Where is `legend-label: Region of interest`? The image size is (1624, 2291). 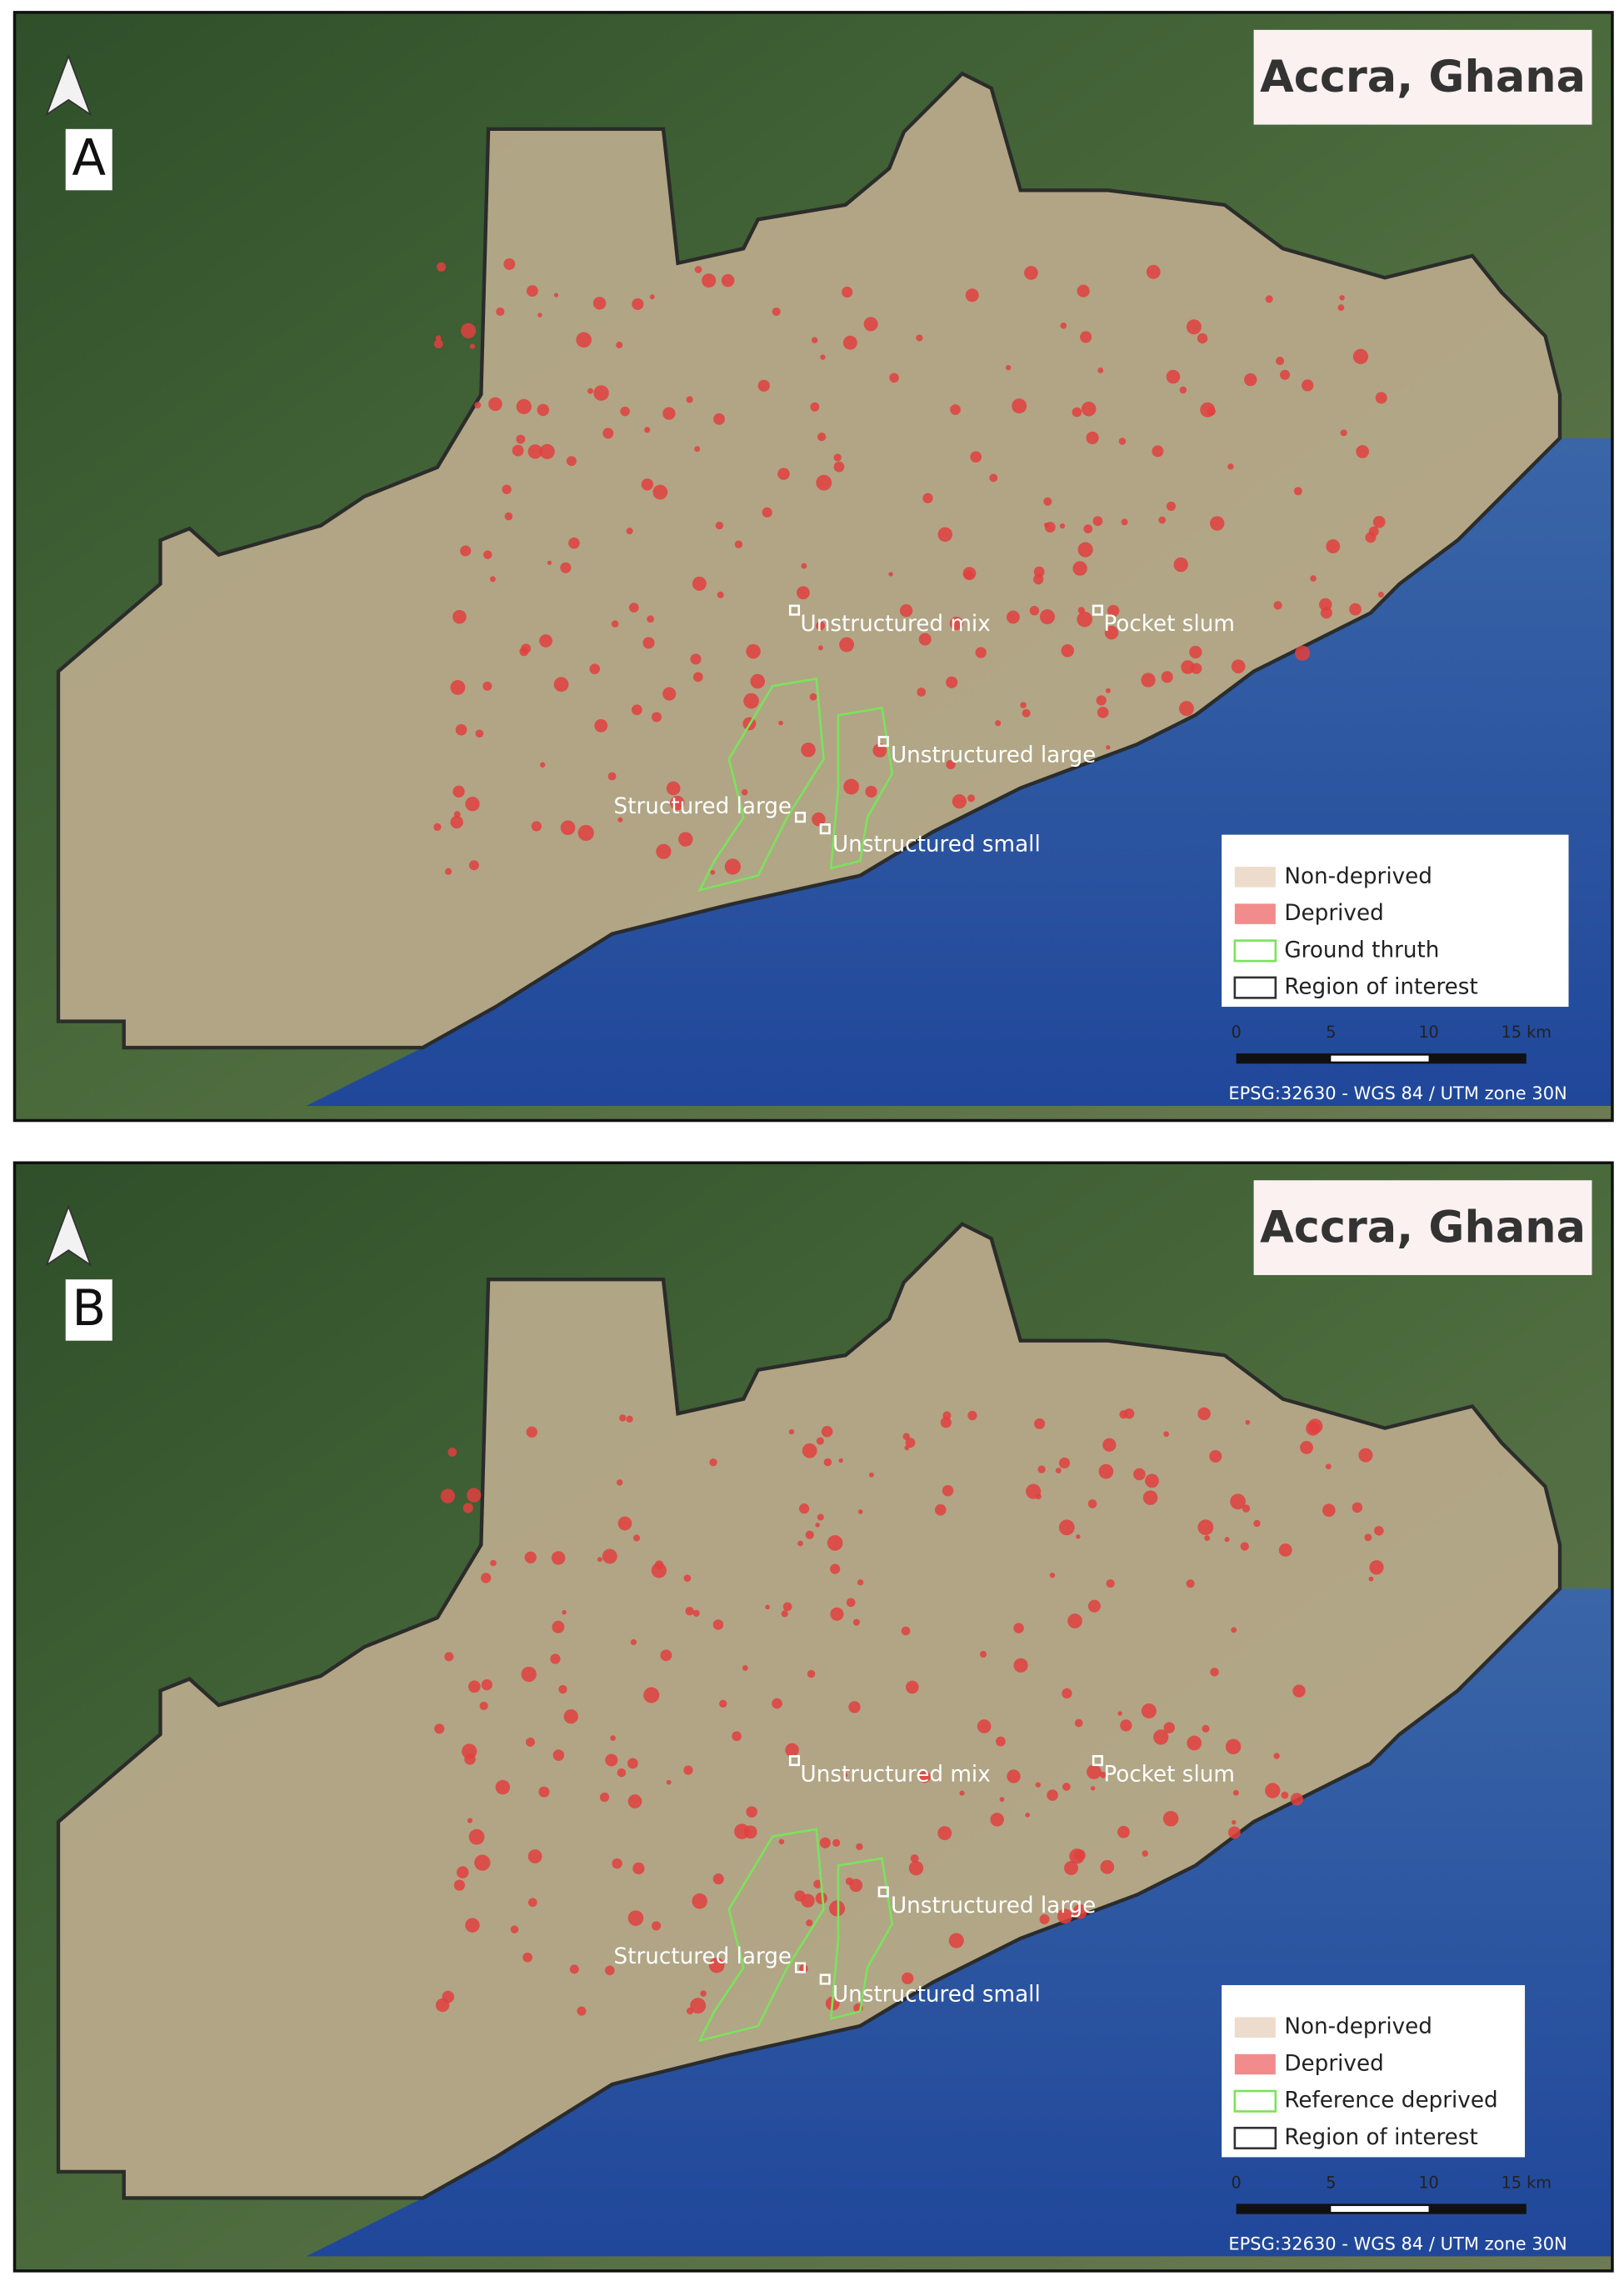 legend-label: Region of interest is located at coordinates (1380, 2137).